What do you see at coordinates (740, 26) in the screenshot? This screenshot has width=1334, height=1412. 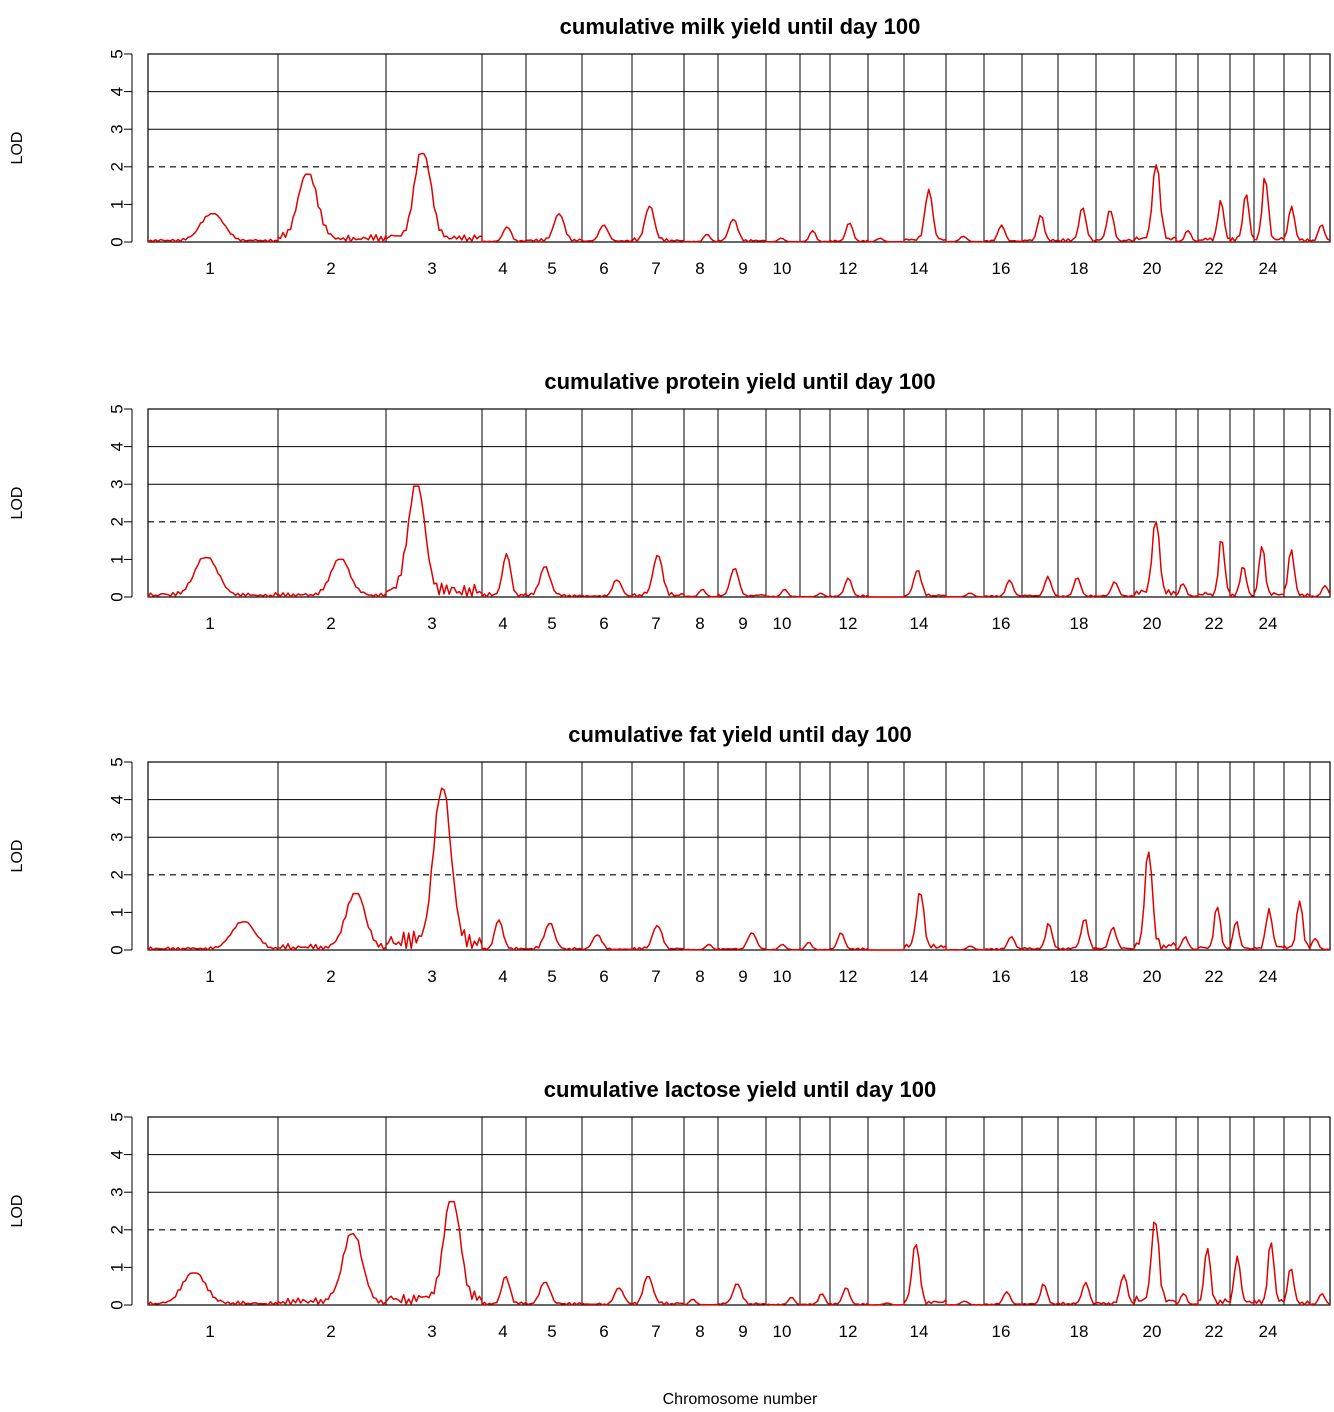 I see `panel-title: cumulative milk yield until day 100` at bounding box center [740, 26].